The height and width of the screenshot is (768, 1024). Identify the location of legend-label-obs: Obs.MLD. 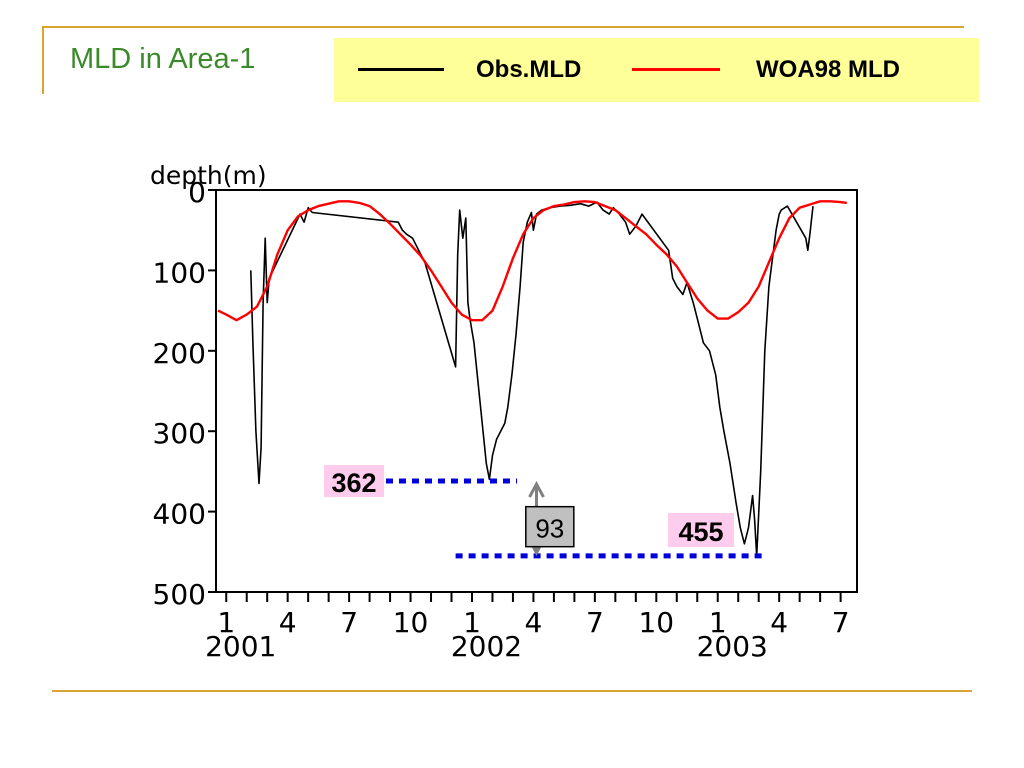
(529, 69).